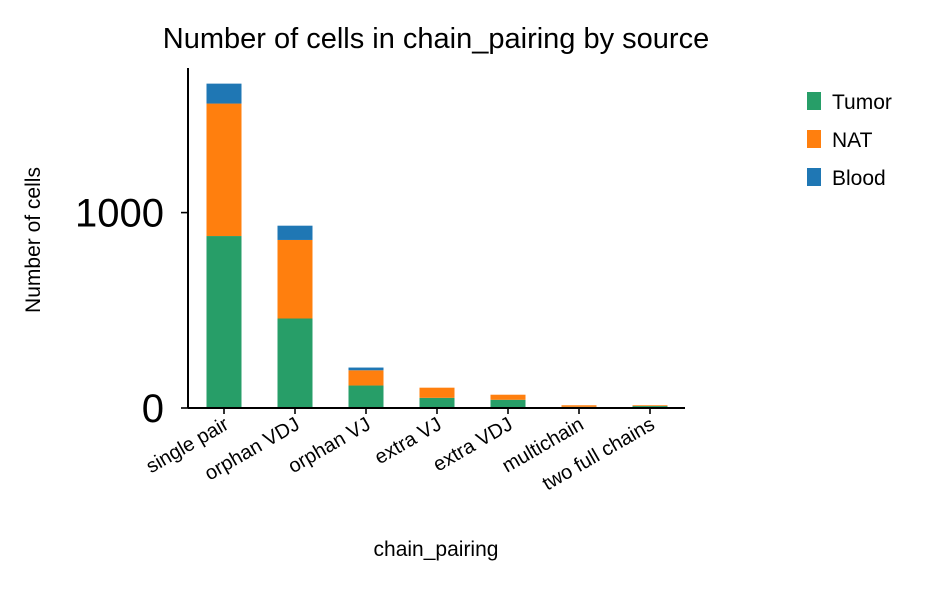 This screenshot has width=941, height=591. What do you see at coordinates (814, 101) in the screenshot?
I see `legend-swatch-tumor` at bounding box center [814, 101].